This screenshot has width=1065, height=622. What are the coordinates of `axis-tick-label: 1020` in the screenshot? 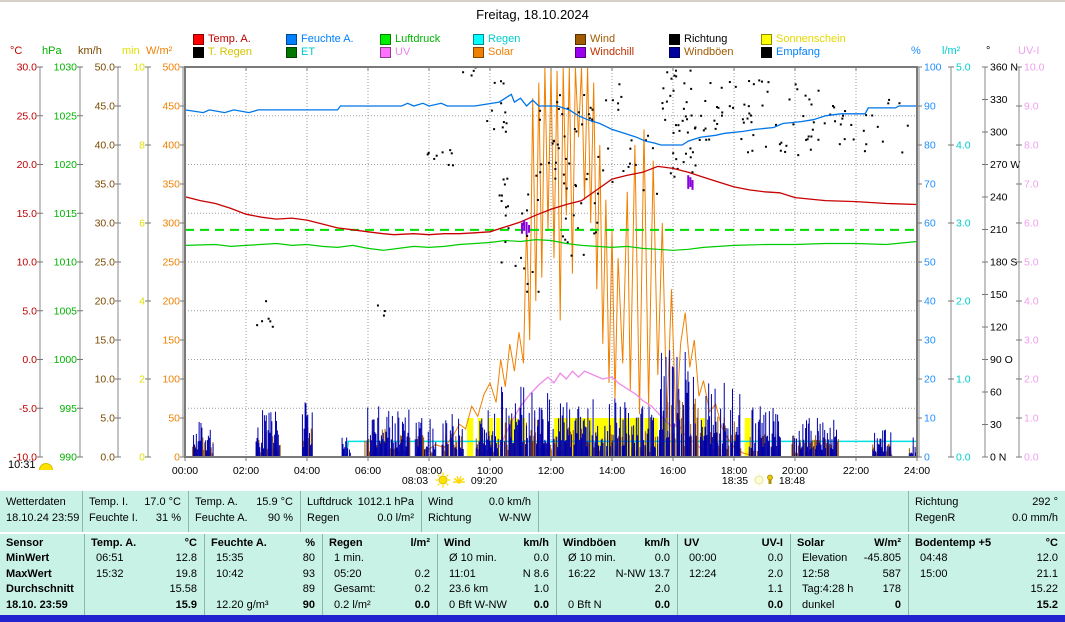 It's located at (66, 165).